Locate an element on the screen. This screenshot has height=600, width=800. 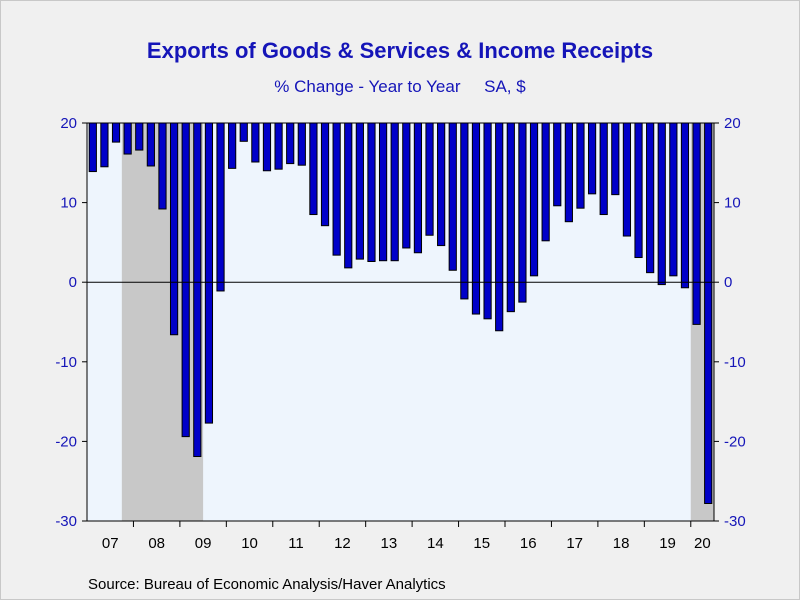
ytick-right-label: -30 is located at coordinates (735, 521).